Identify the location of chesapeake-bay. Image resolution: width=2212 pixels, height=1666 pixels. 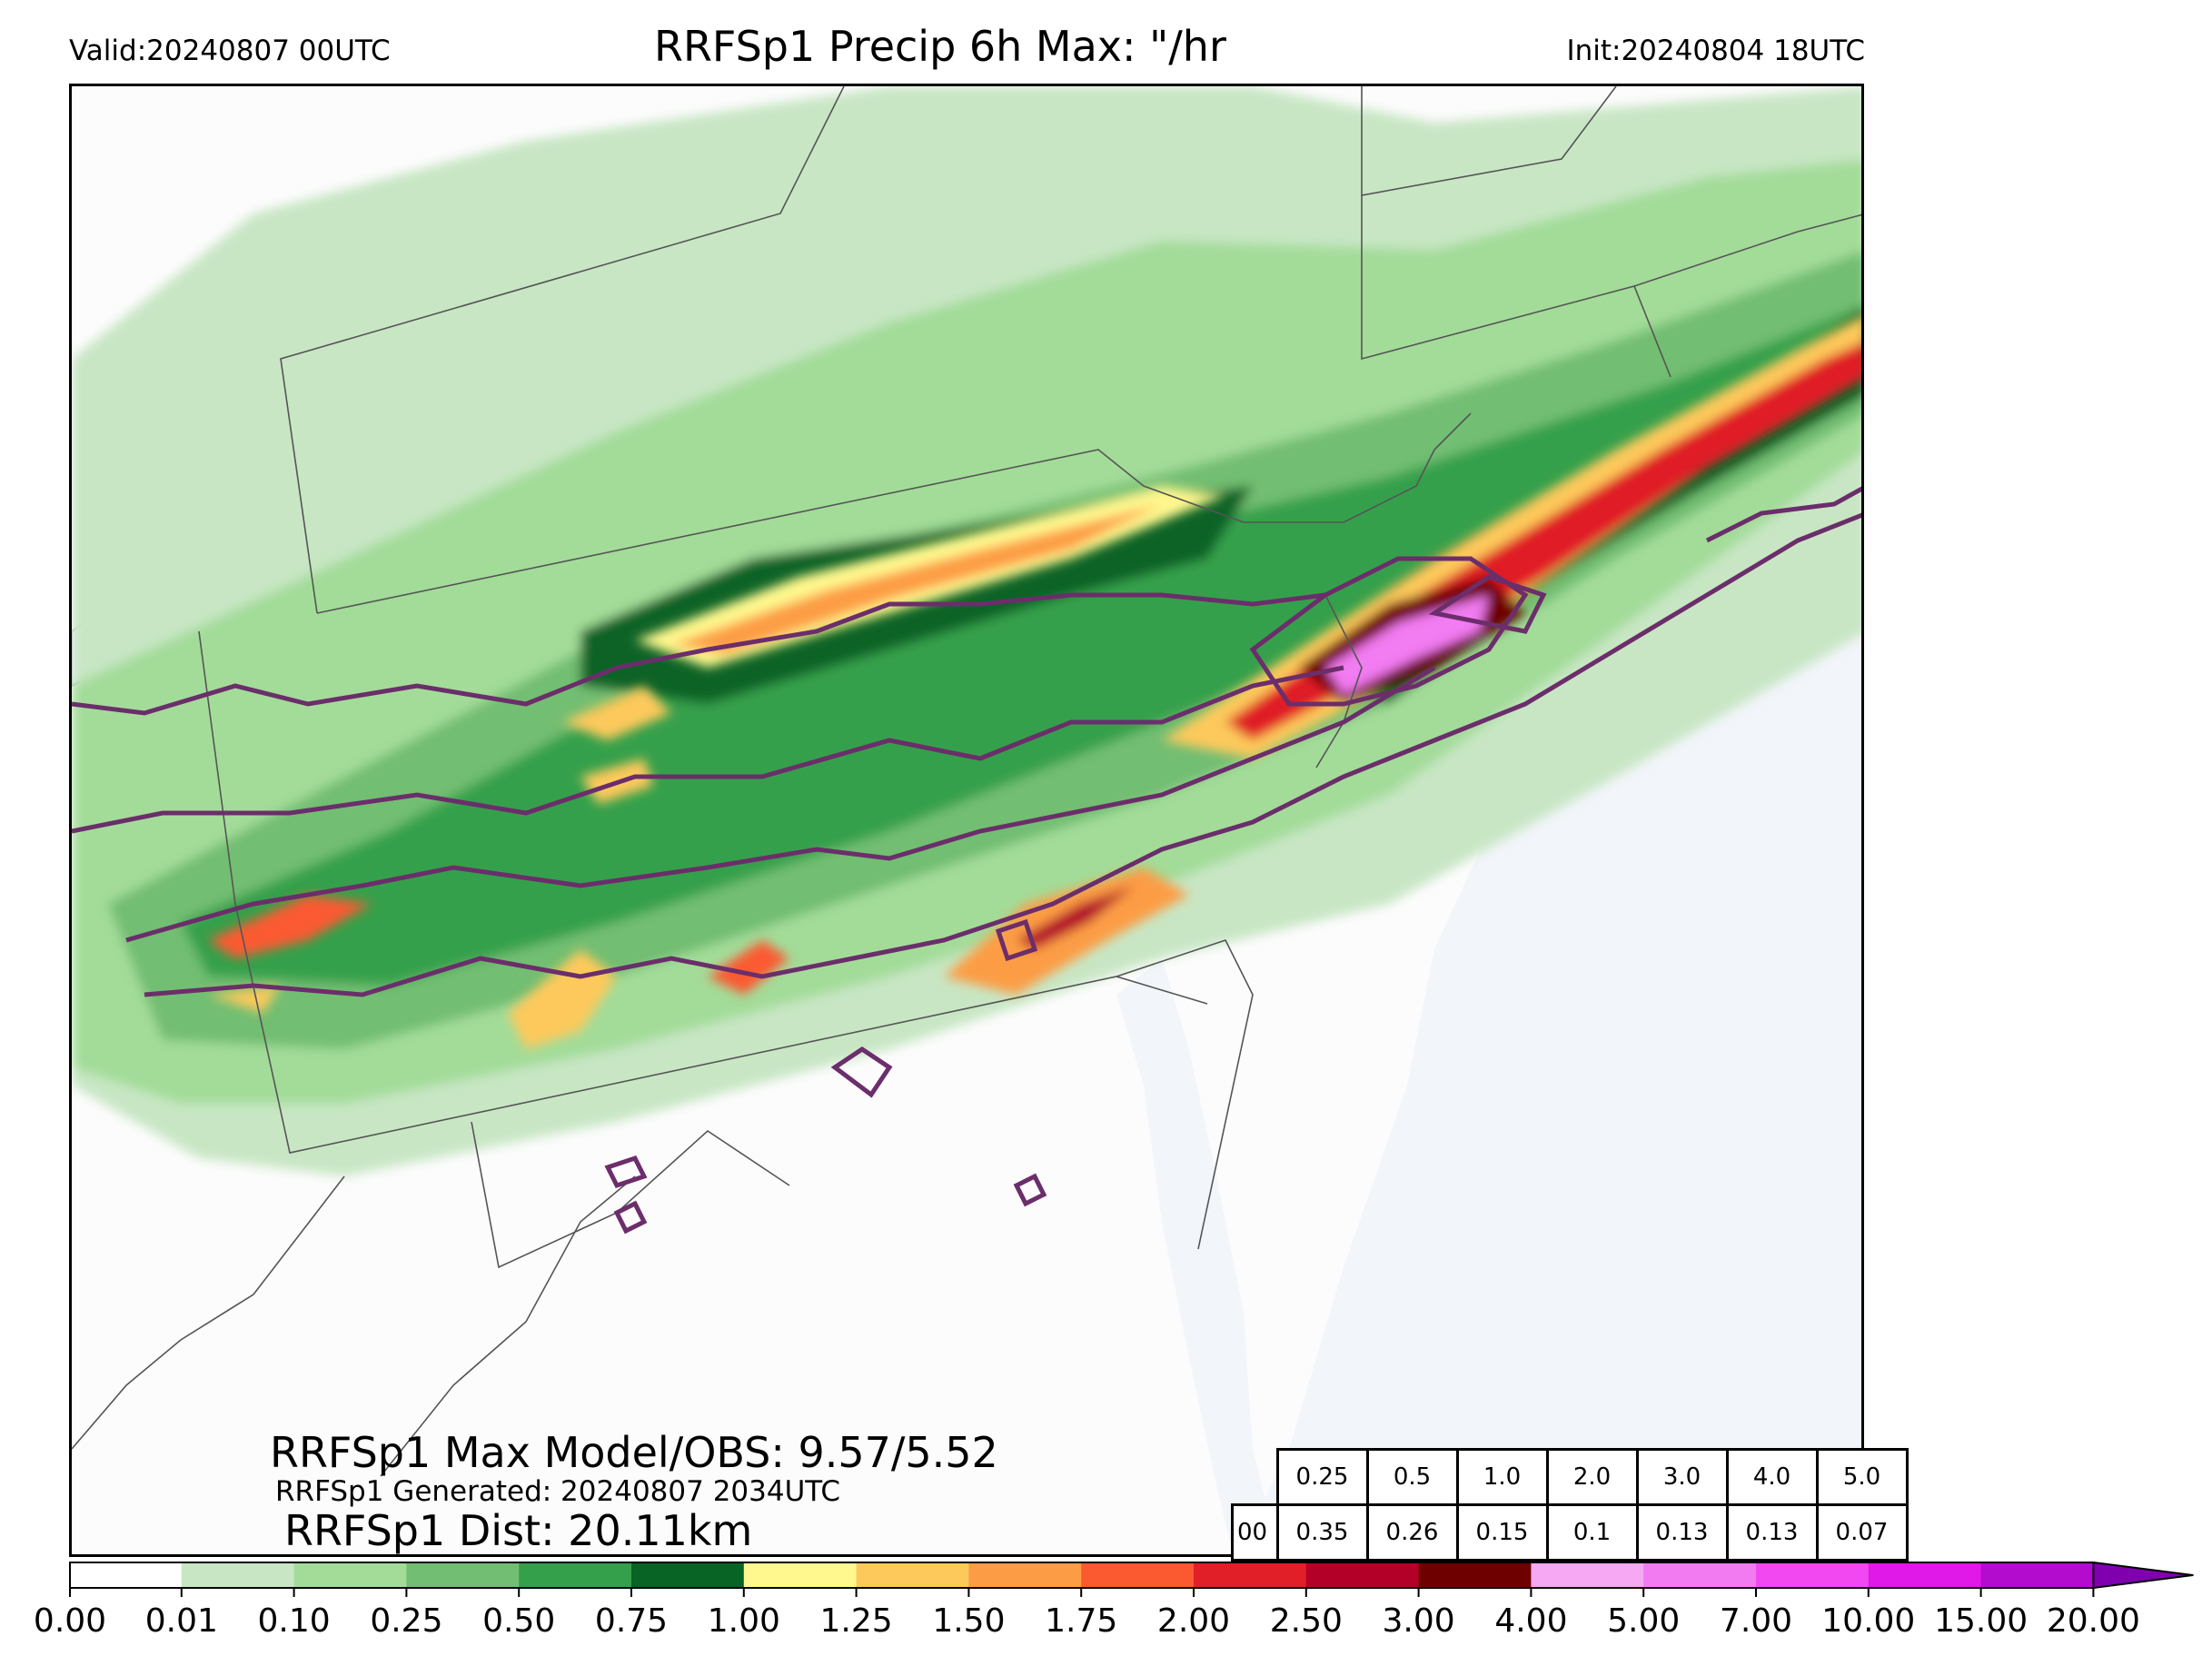
(1197, 1256).